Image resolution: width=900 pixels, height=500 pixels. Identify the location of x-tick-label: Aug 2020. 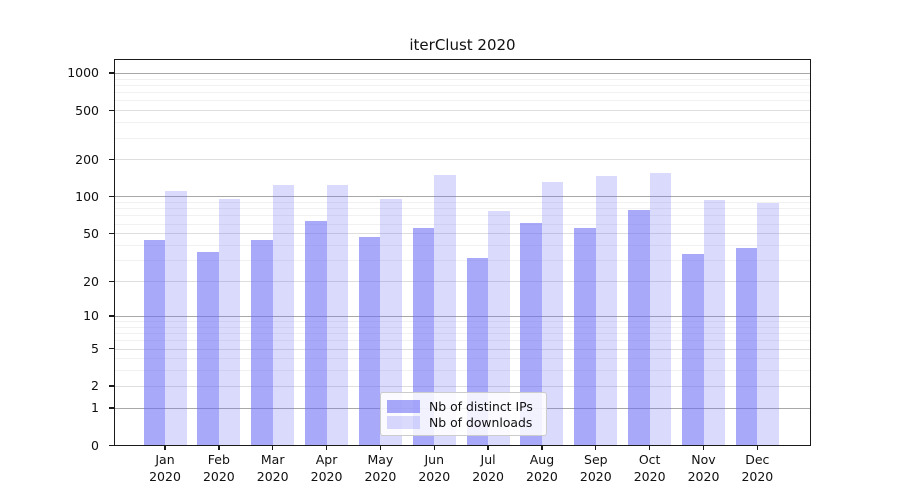
(542, 468).